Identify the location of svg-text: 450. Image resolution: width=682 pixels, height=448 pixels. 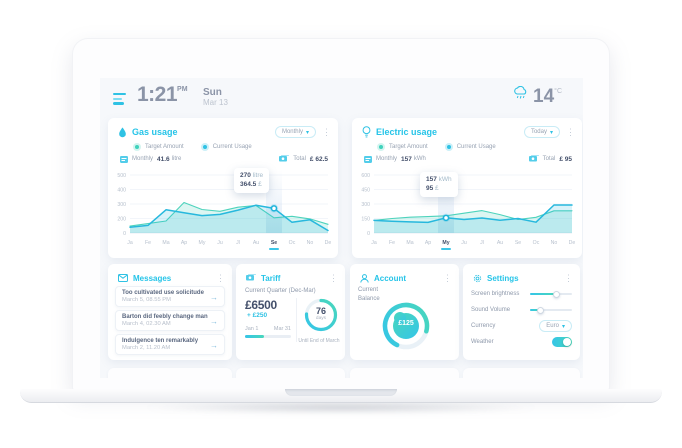
(365, 190).